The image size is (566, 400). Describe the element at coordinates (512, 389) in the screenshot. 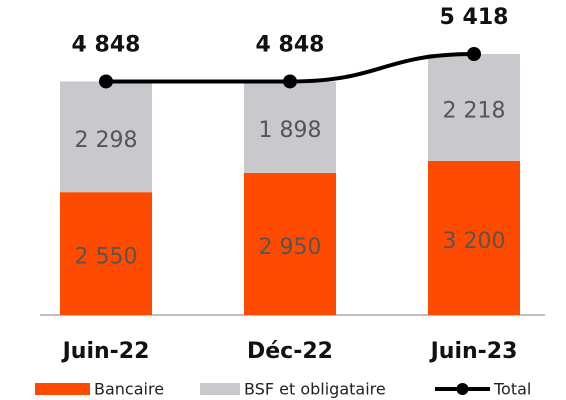

I see `legend-label: Total` at that location.